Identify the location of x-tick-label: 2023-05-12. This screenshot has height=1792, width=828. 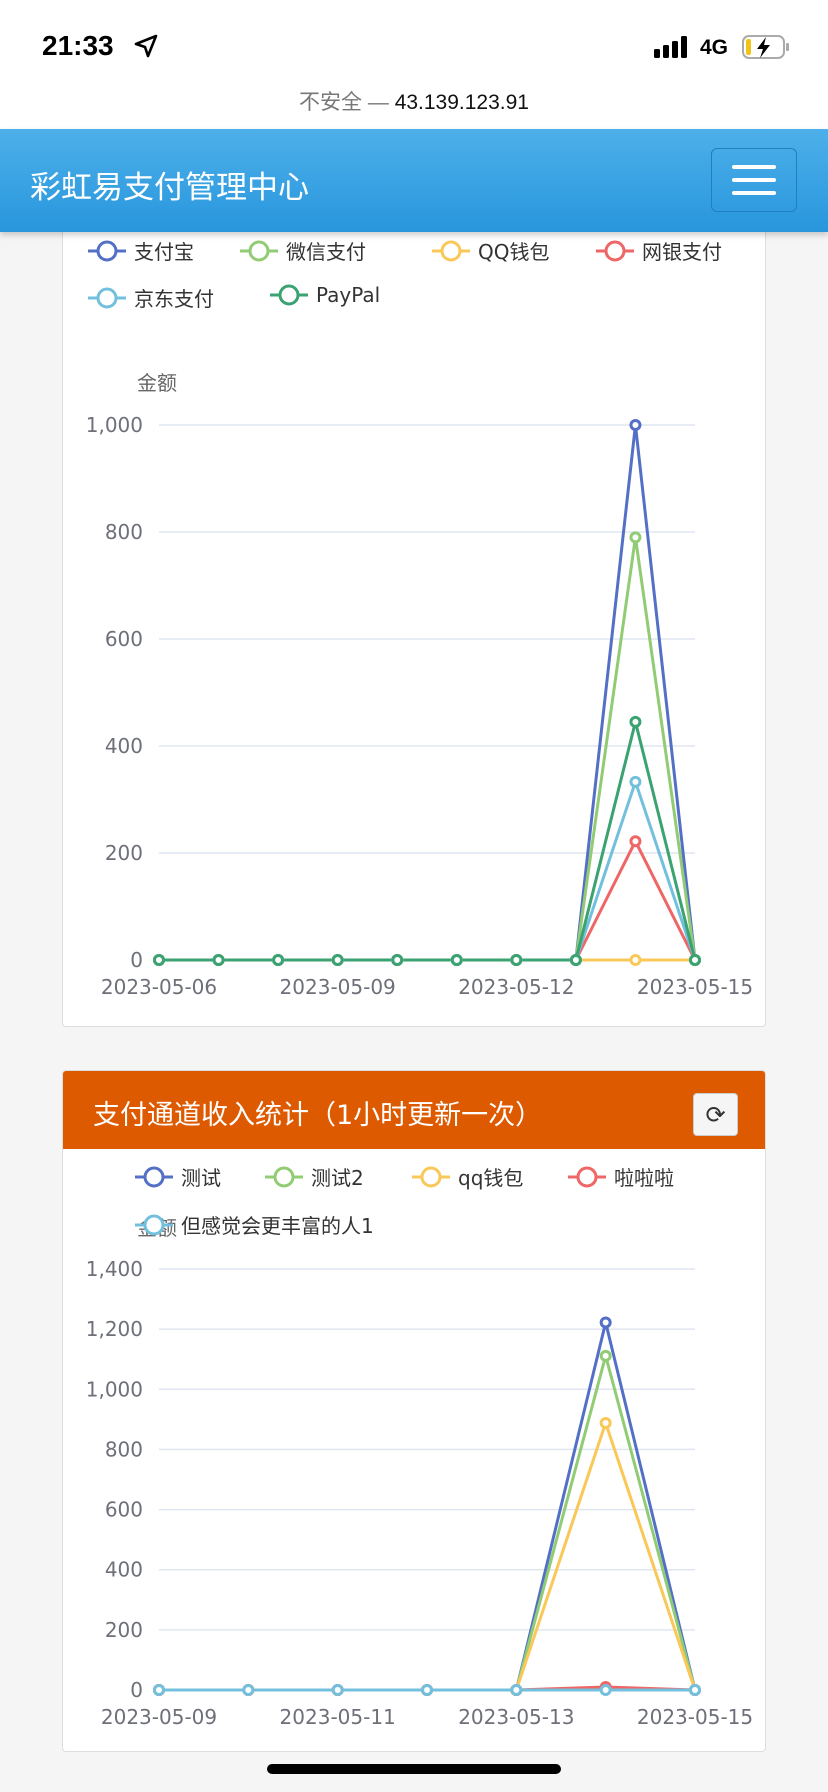
(516, 987).